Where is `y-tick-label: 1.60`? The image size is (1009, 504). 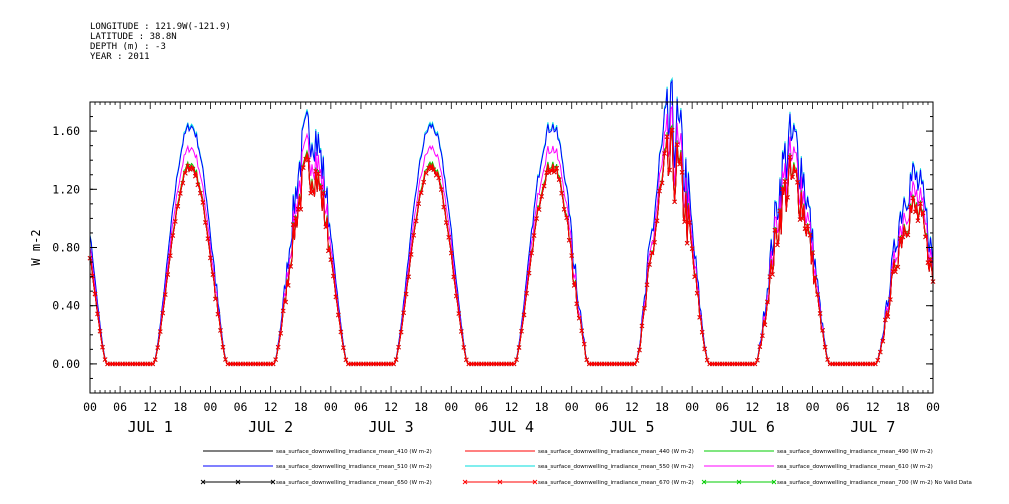 y-tick-label: 1.60 is located at coordinates (66, 131).